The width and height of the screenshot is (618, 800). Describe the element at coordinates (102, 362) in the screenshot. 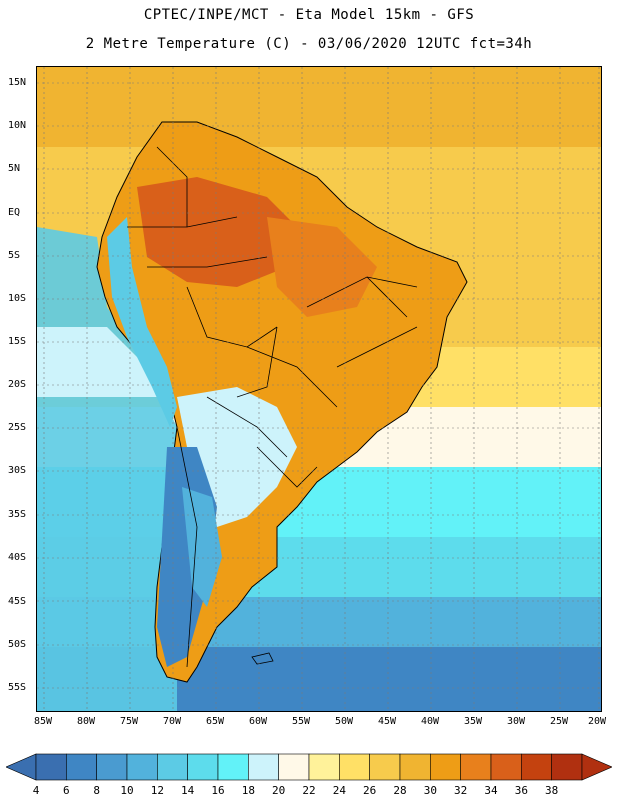

I see `pacific-warm-patch` at that location.